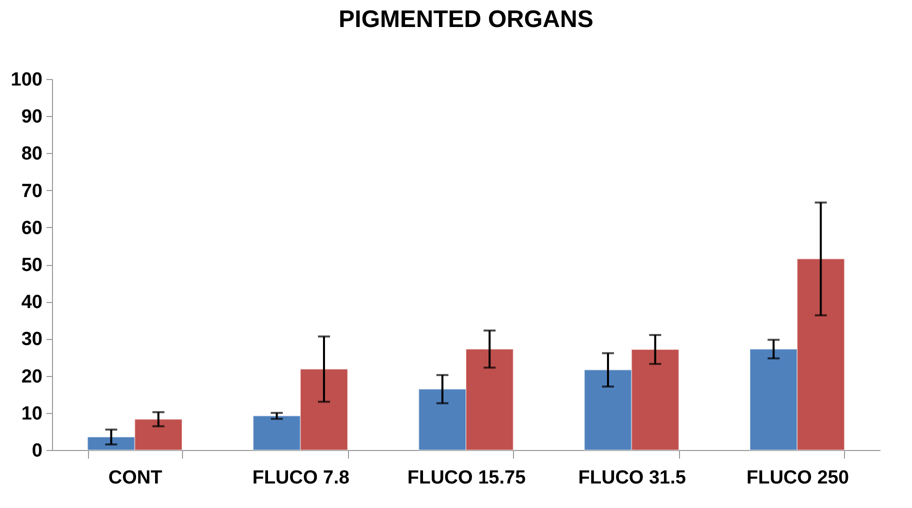 This screenshot has width=912, height=508. Describe the element at coordinates (31, 154) in the screenshot. I see `y-tick-label: 80` at that location.